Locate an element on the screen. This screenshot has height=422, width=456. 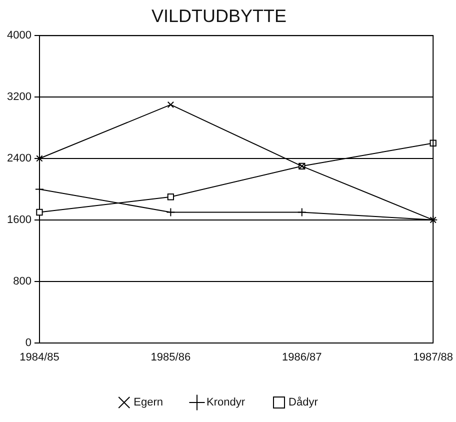
y-tick-label: 1600 is located at coordinates (19, 220).